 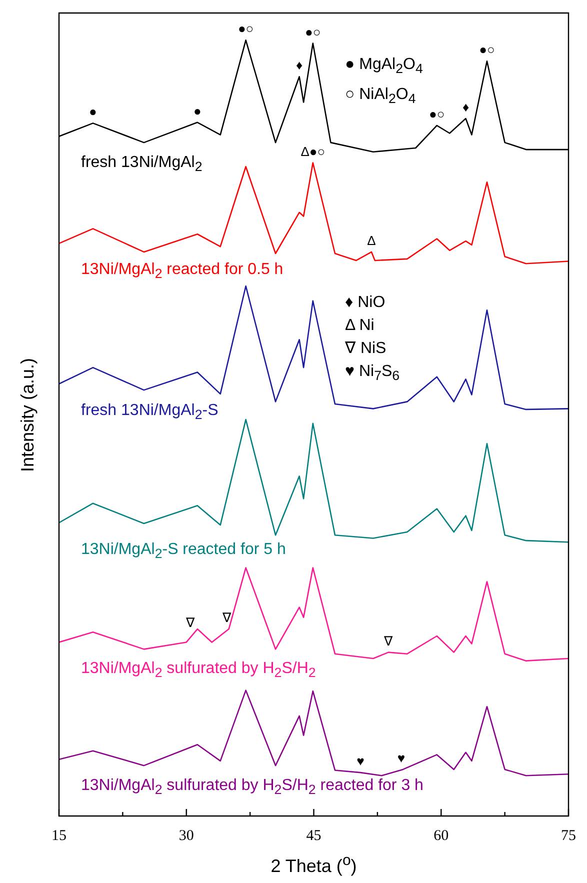 What do you see at coordinates (313, 151) in the screenshot?
I see `annotation: Δ●○` at bounding box center [313, 151].